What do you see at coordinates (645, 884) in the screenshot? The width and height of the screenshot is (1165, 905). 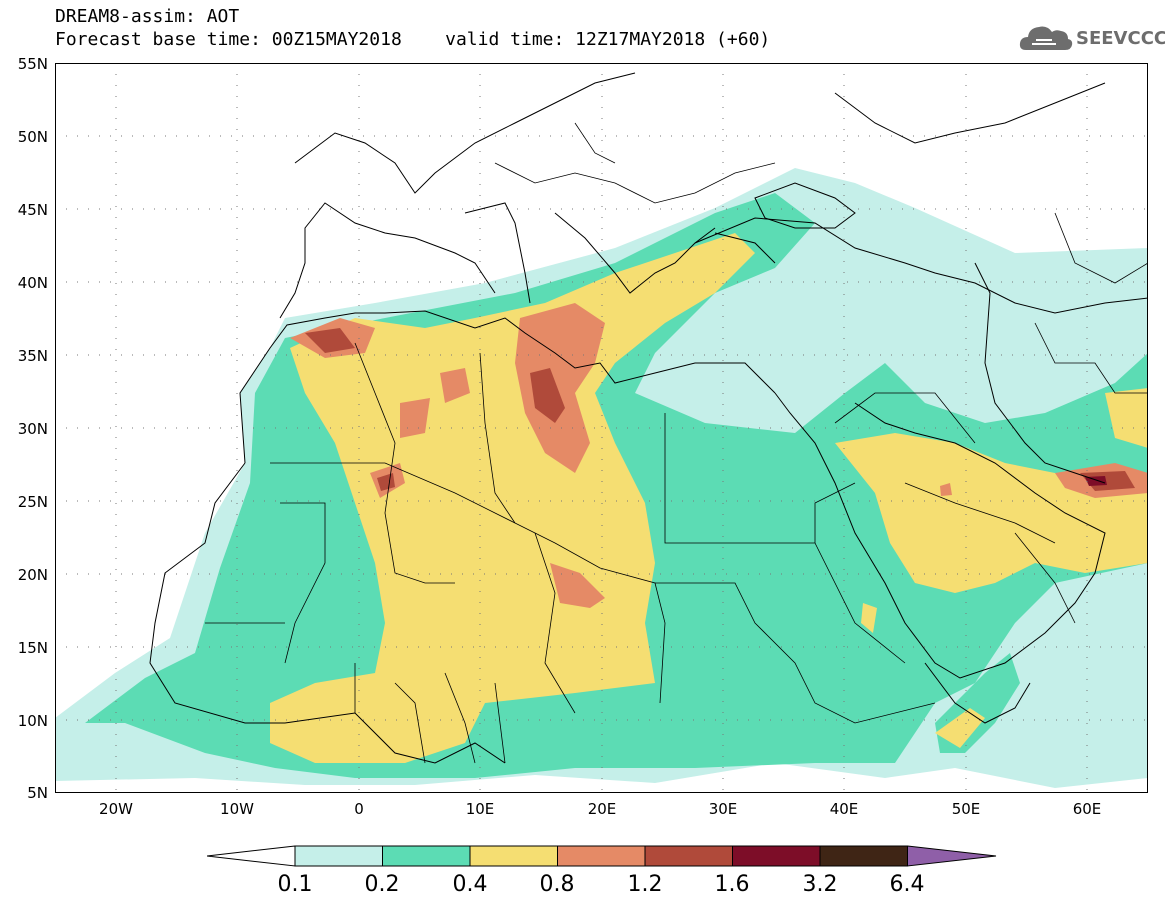 I see `colorbar-label-1.2: 1.2` at bounding box center [645, 884].